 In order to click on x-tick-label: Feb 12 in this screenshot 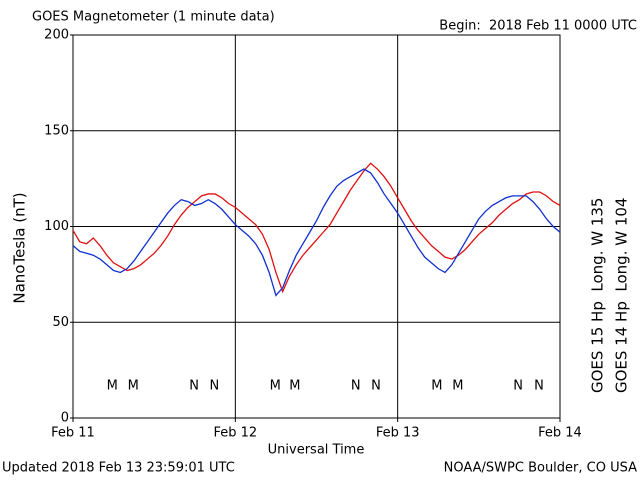, I will do `click(235, 433)`.